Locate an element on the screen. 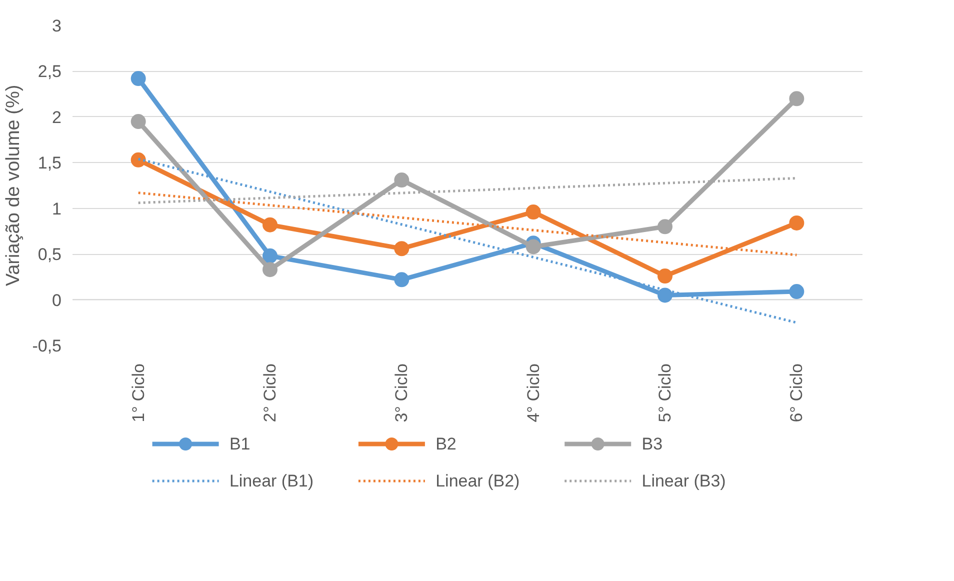 The width and height of the screenshot is (954, 581). y-tick-label: 0,5 is located at coordinates (50, 254).